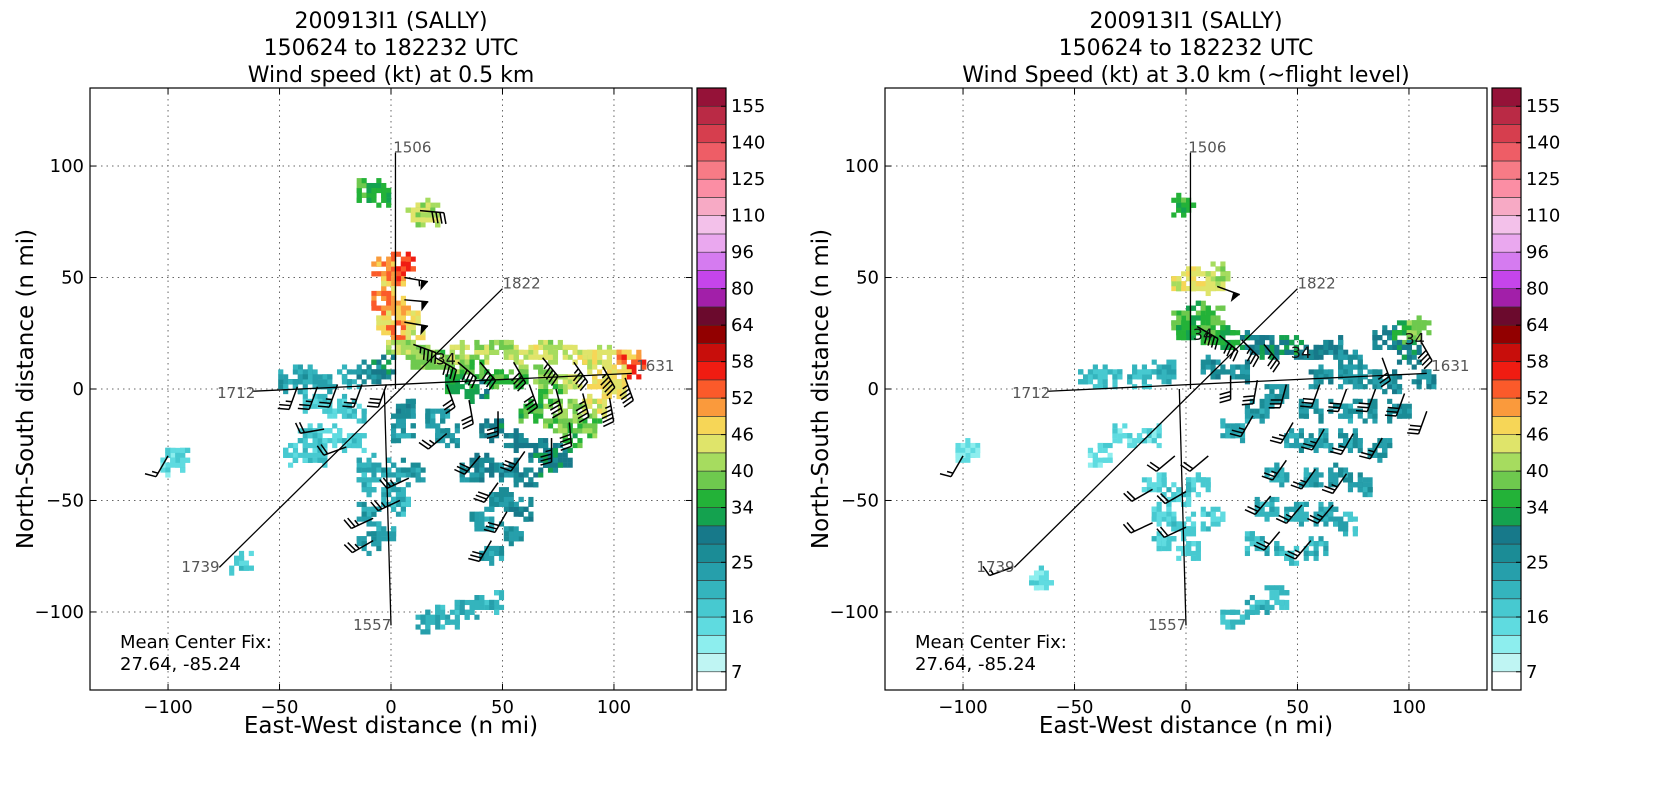 This screenshot has width=1654, height=787. I want to click on contour-label: 34, so click(446, 358).